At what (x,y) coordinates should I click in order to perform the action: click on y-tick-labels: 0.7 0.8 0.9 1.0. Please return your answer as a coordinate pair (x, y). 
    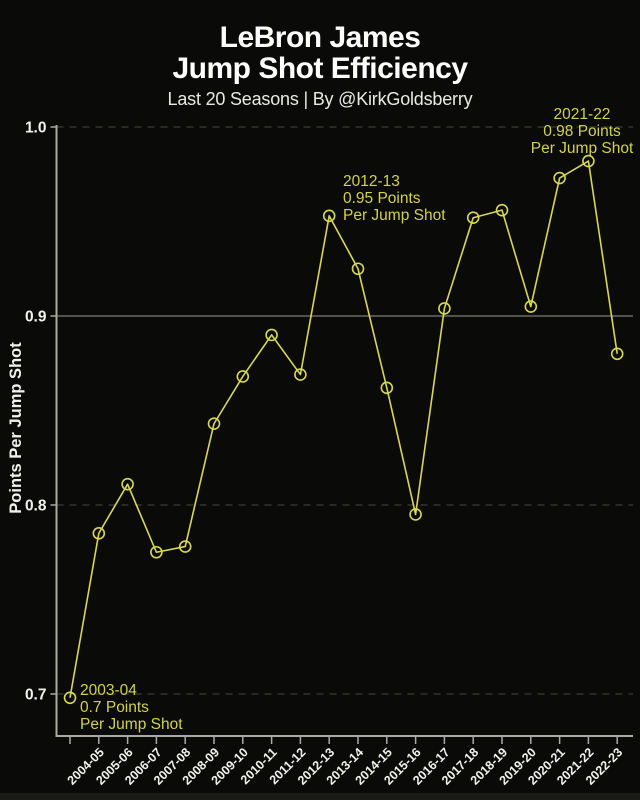
    Looking at the image, I should click on (41, 412).